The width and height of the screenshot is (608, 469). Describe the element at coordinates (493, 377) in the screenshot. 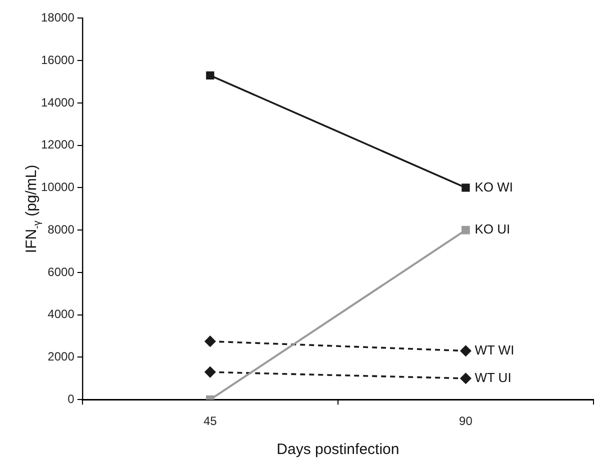

I see `series-label: WT UI` at that location.